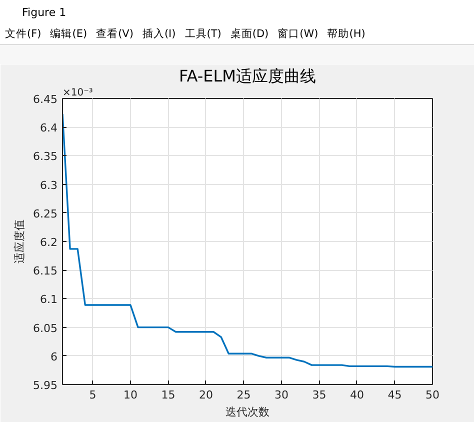  Describe the element at coordinates (69, 34) in the screenshot. I see `text: 编辑(E)` at that location.